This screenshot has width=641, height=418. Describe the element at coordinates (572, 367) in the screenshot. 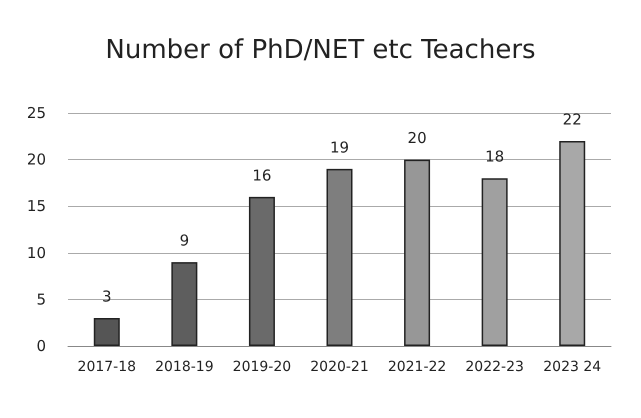

I see `x-tick-label: 2023 24` at that location.